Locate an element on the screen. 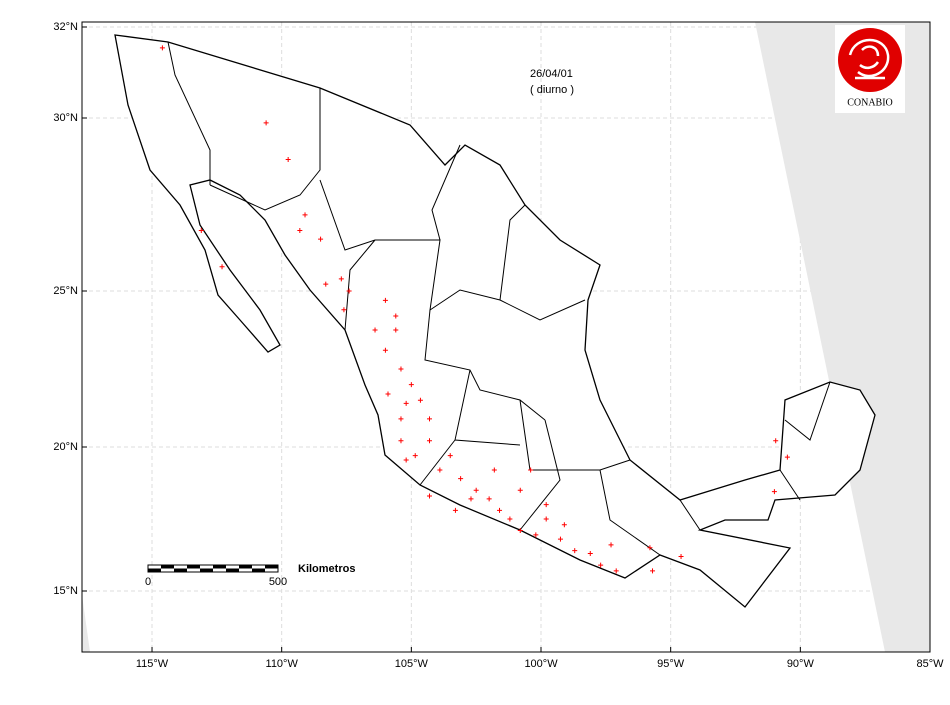 Image resolution: width=950 pixels, height=705 pixels. lon-tick-label: 85°W is located at coordinates (930, 664).